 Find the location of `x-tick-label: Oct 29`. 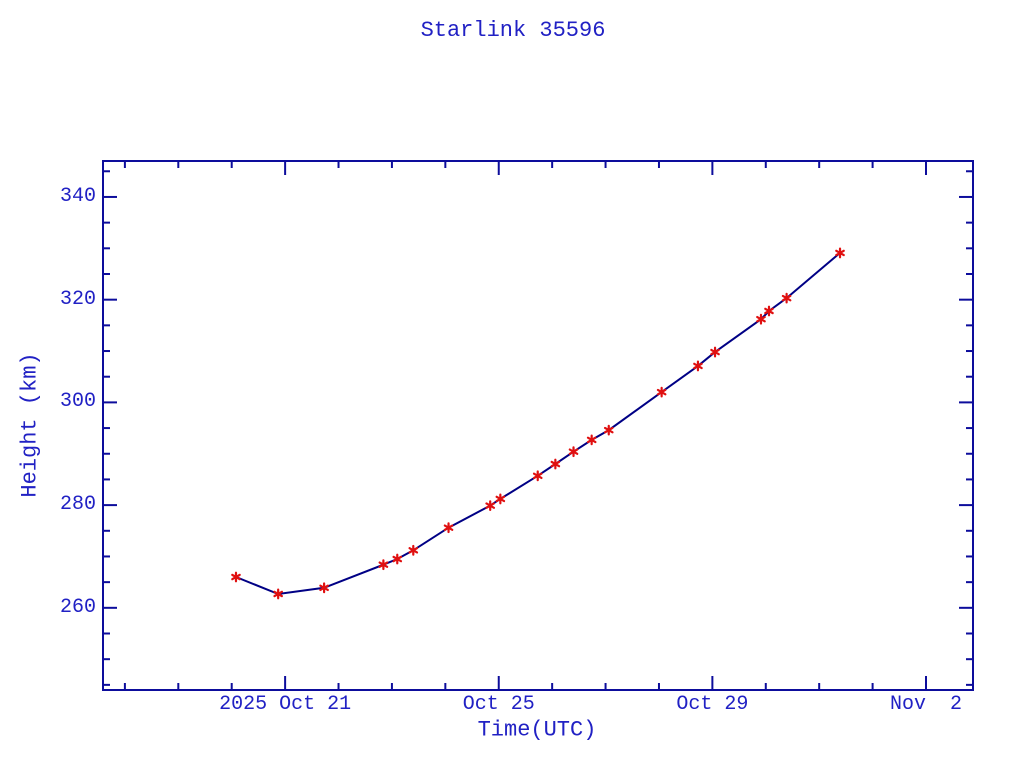

x-tick-label: Oct 29 is located at coordinates (712, 704).